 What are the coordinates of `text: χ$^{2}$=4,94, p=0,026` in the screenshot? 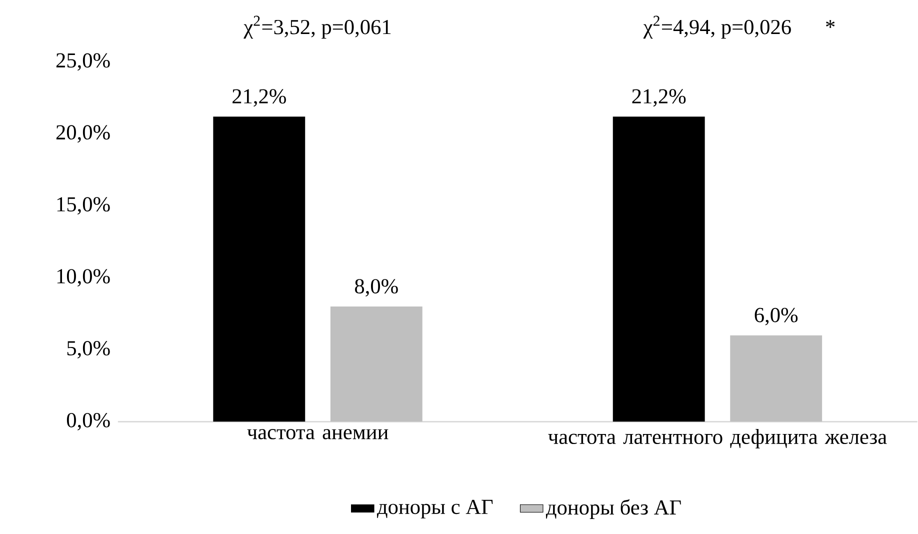 It's located at (717, 27).